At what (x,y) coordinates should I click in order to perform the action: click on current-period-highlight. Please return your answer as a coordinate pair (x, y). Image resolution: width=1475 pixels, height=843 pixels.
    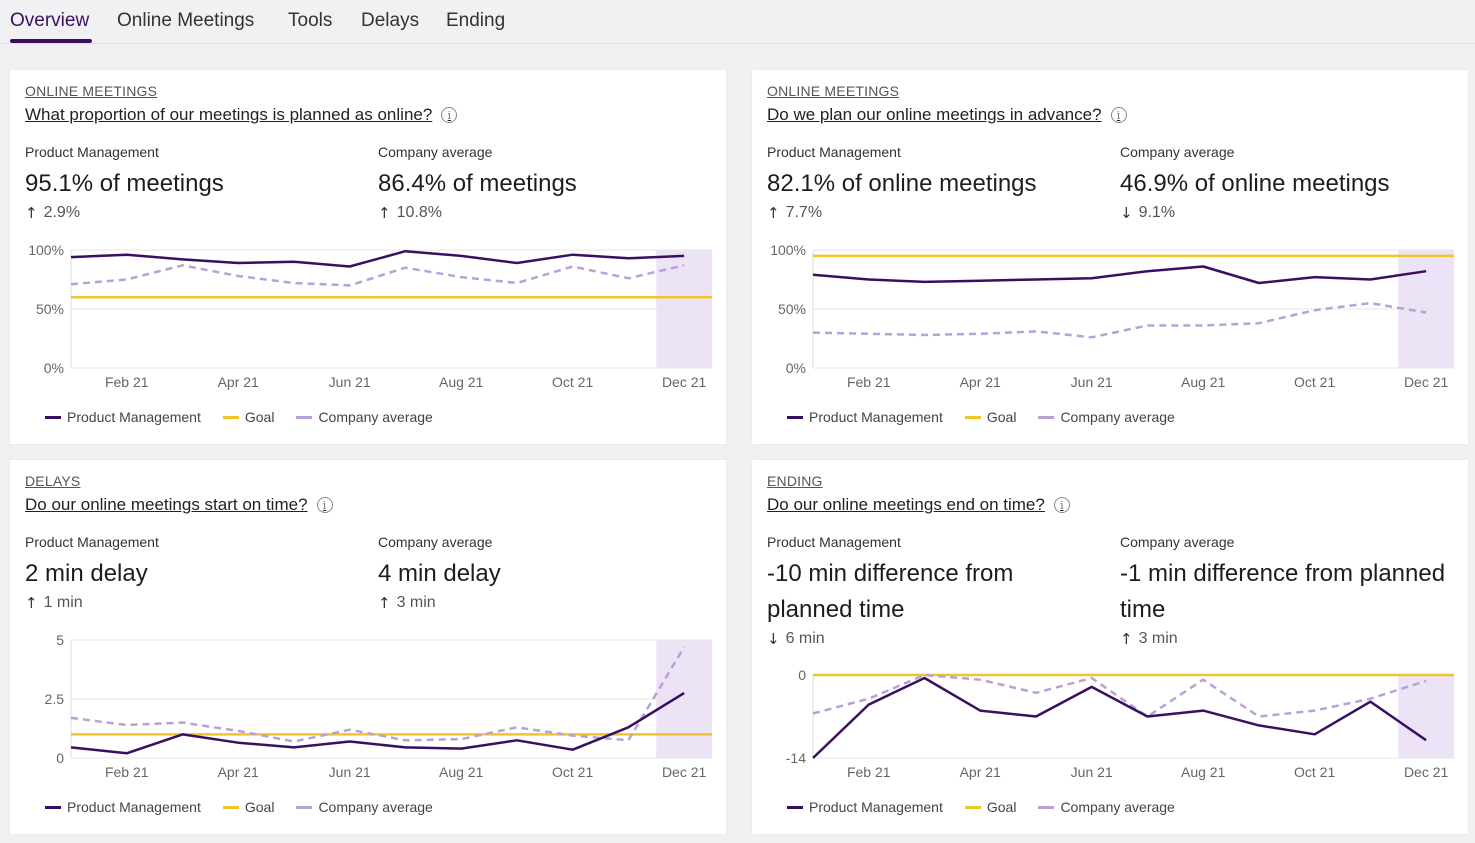
    Looking at the image, I should click on (1426, 716).